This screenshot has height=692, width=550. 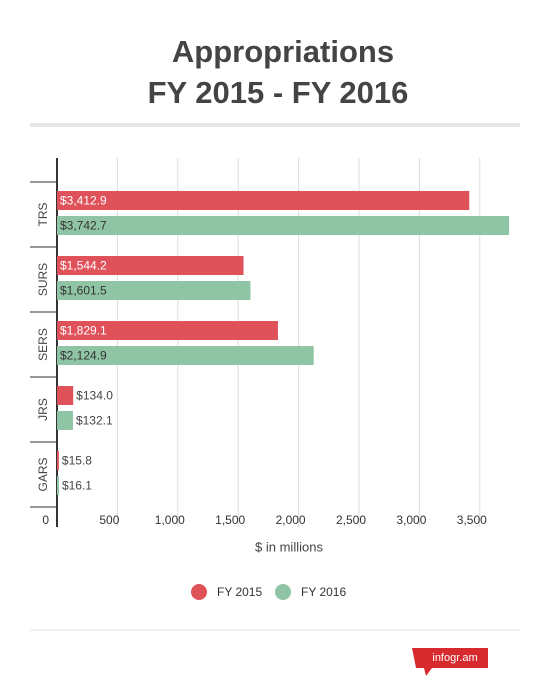 What do you see at coordinates (275, 125) in the screenshot?
I see `title-rule` at bounding box center [275, 125].